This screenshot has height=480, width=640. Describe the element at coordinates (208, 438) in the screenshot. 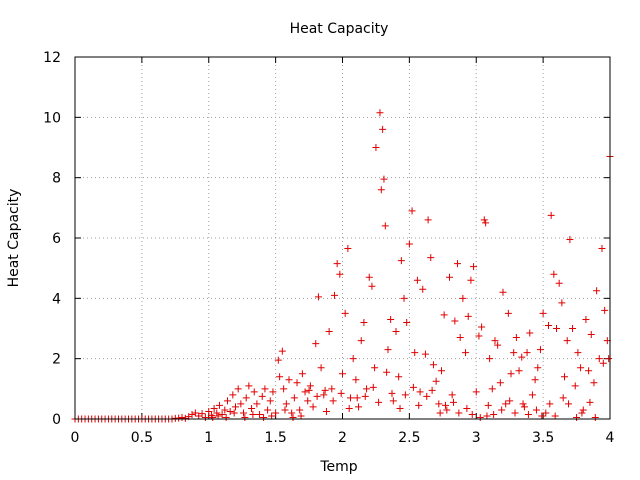

I see `x-tick-label: 1` at that location.